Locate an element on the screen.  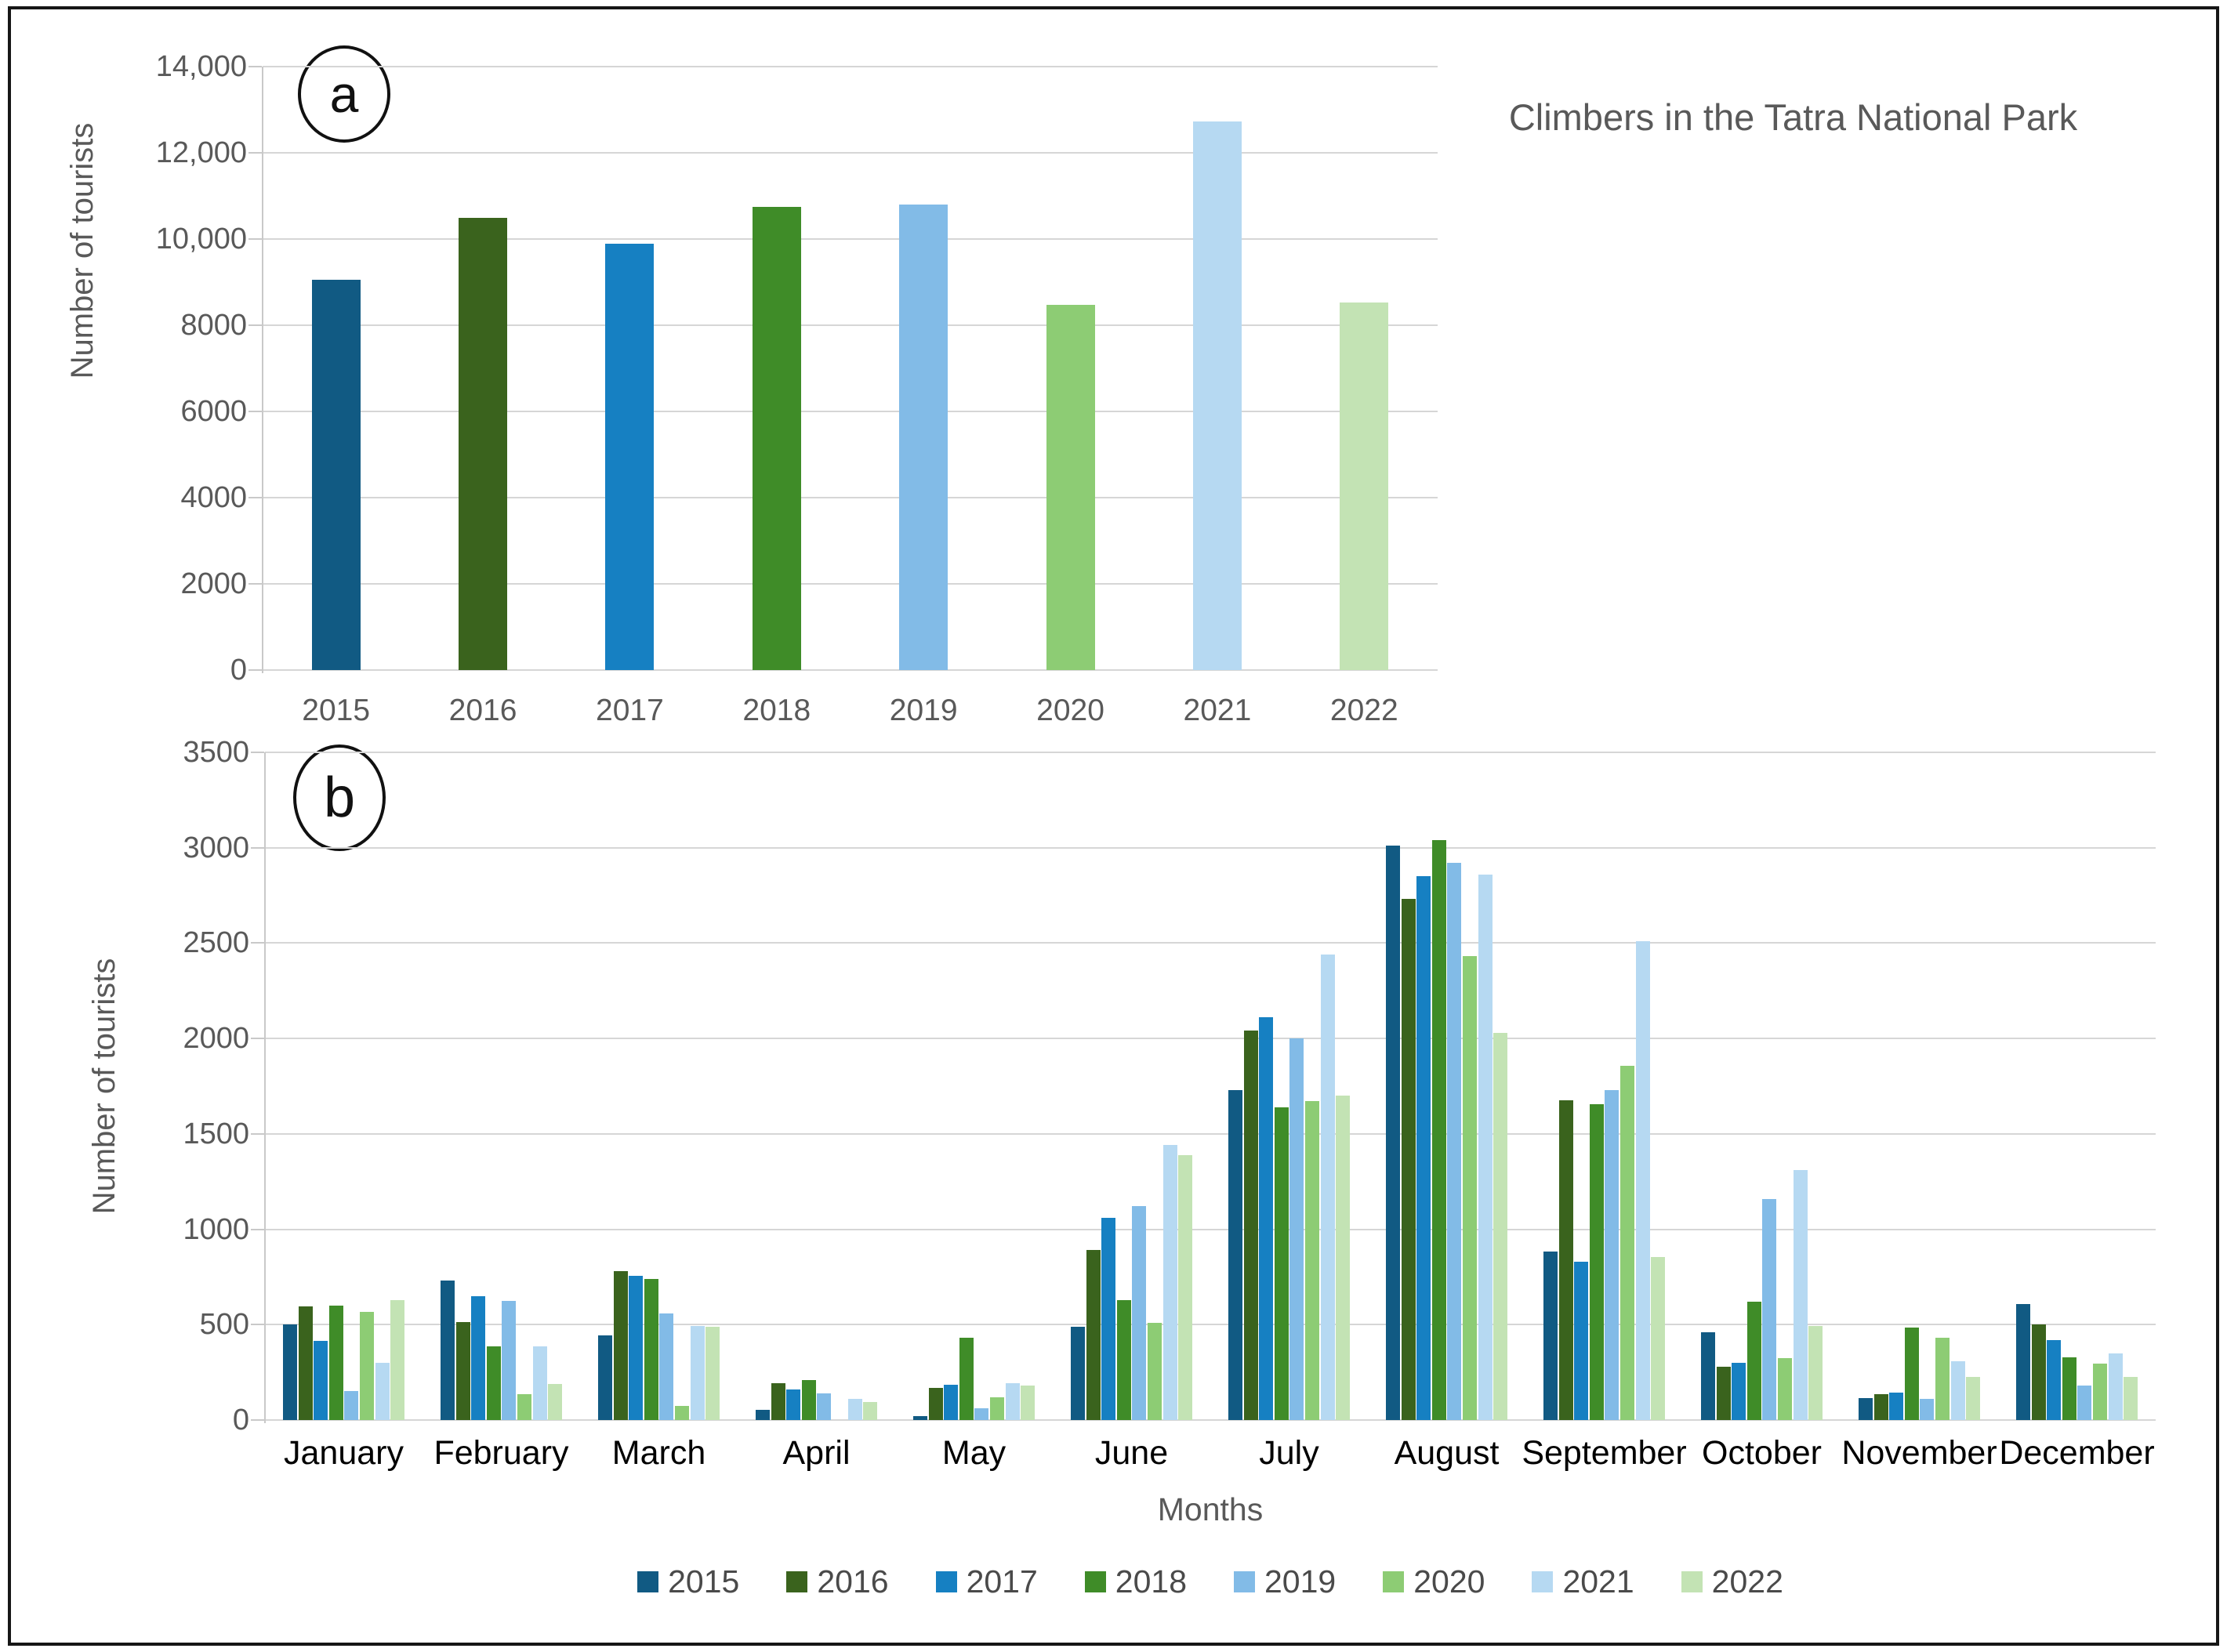
legend-swatch-2020 is located at coordinates (1394, 1581).